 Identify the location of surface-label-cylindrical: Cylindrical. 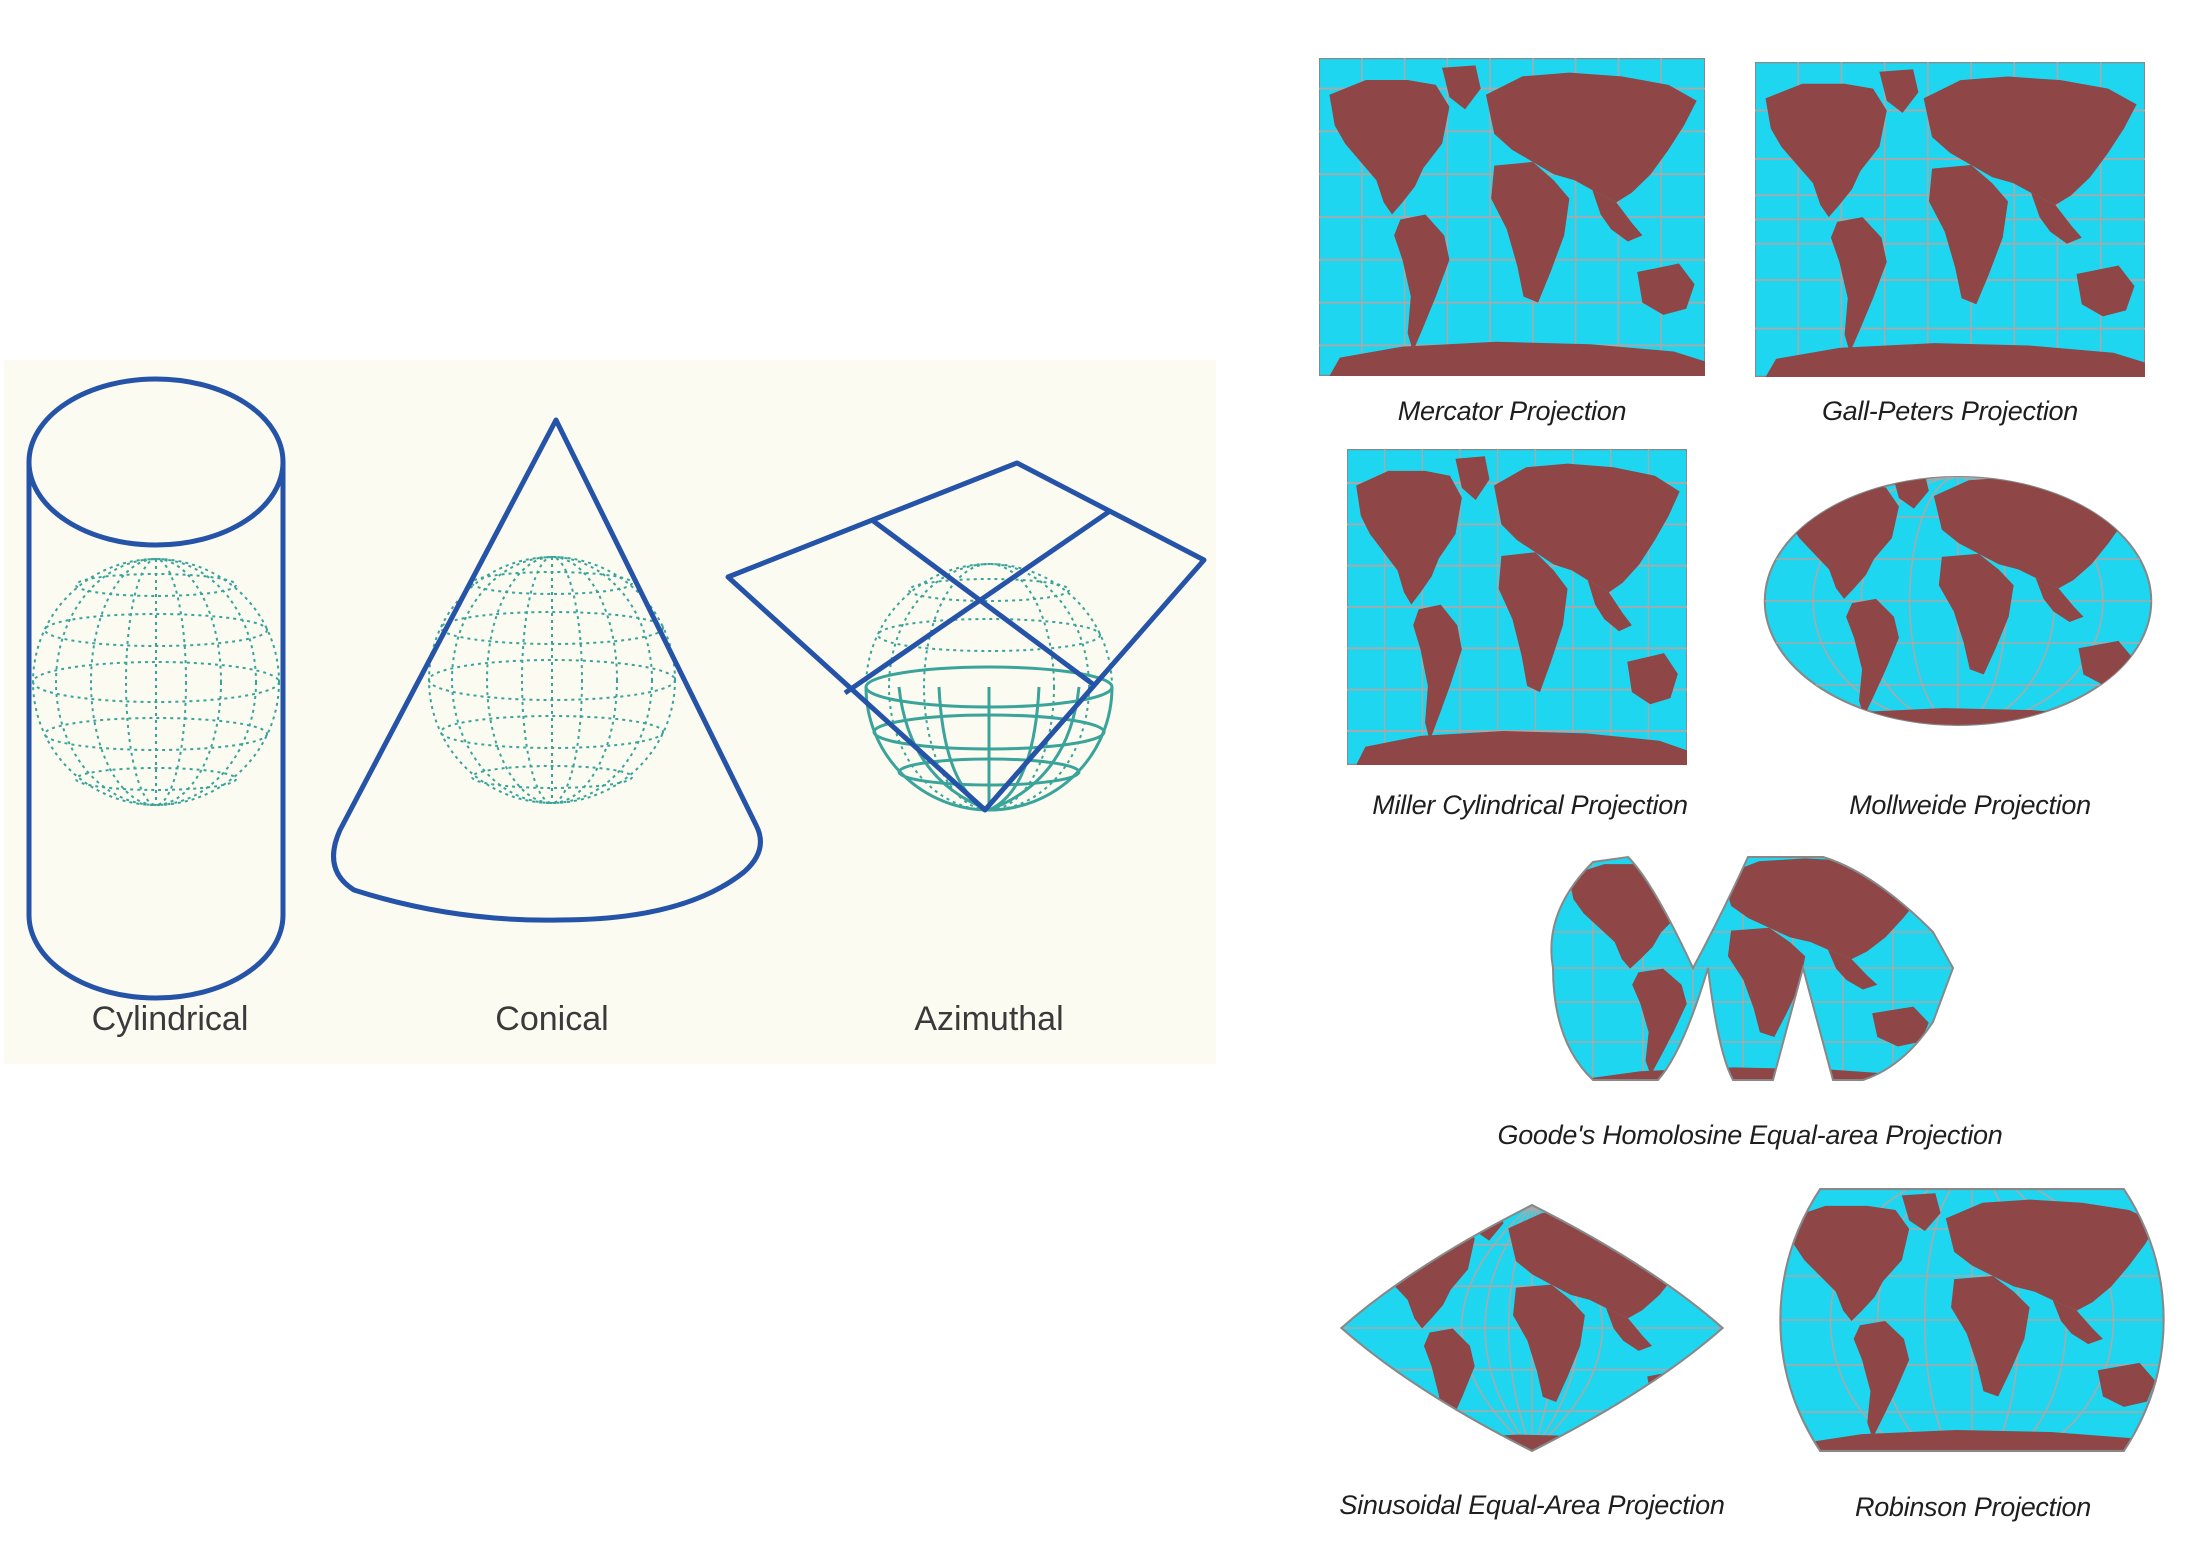
(170, 1019).